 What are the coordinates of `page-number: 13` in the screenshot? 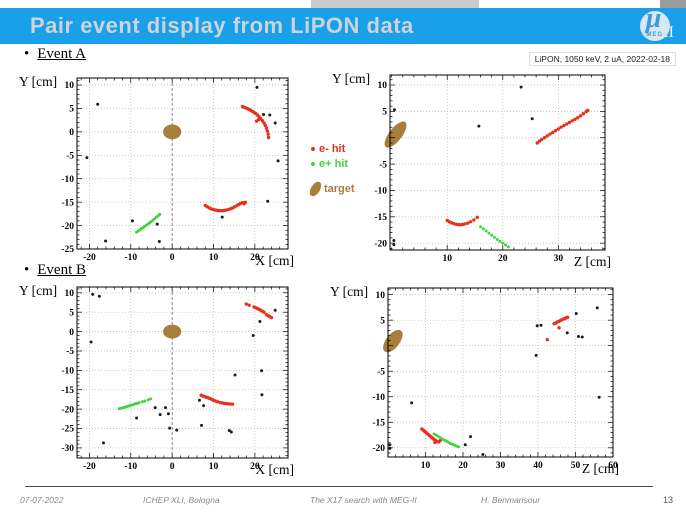 It's located at (667, 500).